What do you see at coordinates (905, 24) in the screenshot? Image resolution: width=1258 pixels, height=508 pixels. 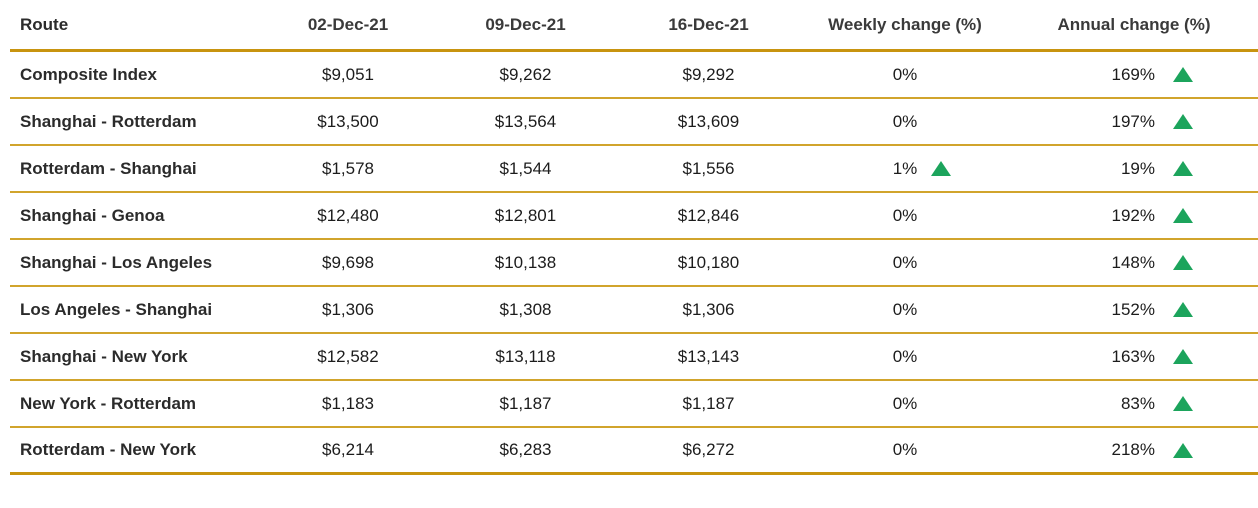 I see `column-header-weekly-change: Weekly change (%)` at bounding box center [905, 24].